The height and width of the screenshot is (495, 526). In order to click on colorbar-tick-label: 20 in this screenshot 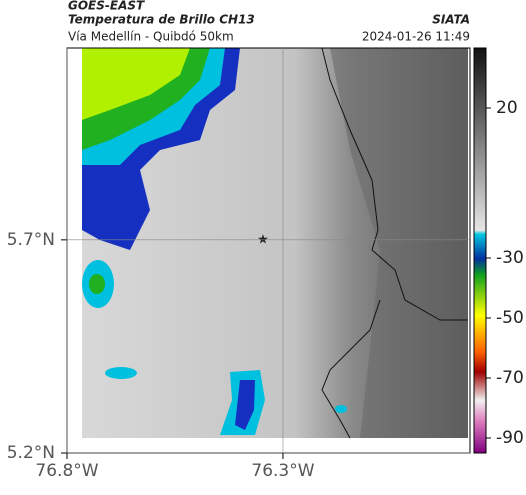, I will do `click(507, 108)`.